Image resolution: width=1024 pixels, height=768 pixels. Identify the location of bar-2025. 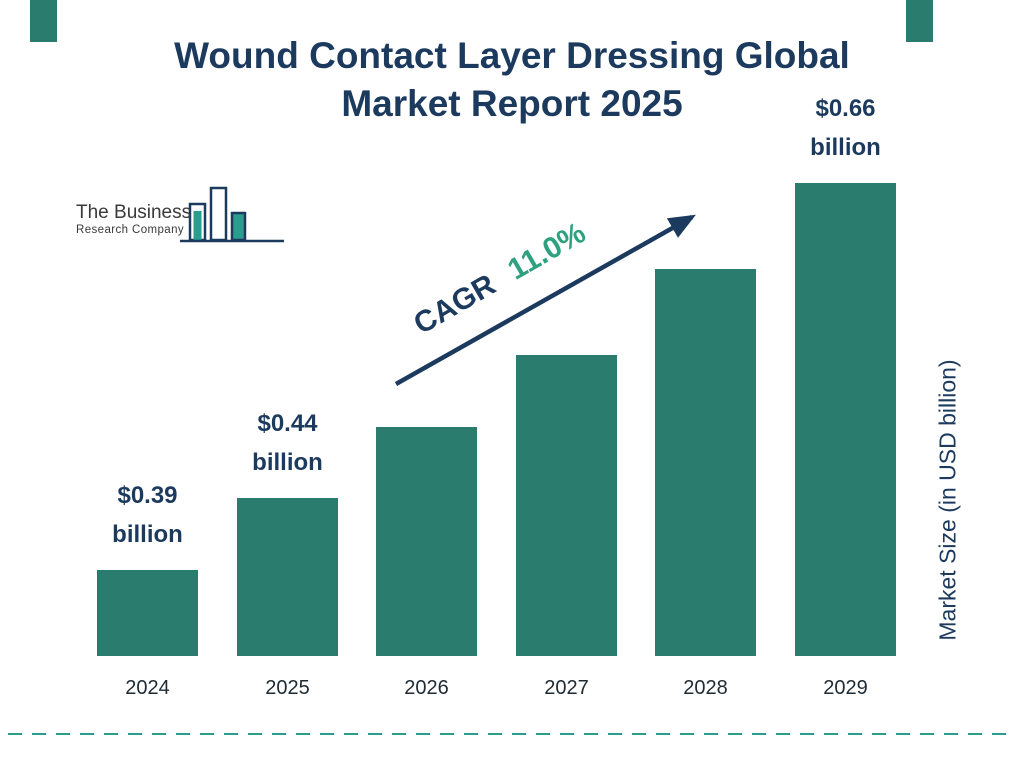
(287, 577).